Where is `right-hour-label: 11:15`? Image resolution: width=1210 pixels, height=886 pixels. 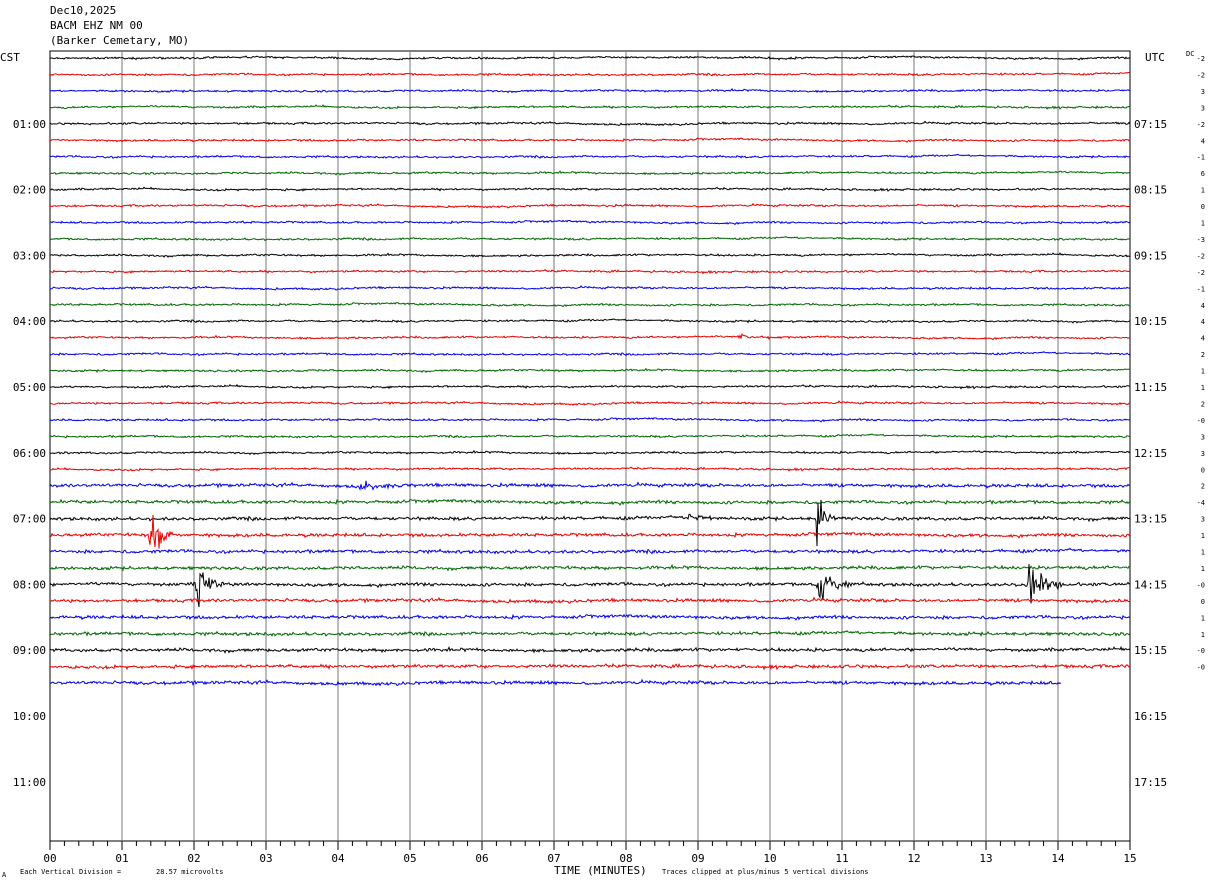 right-hour-label: 11:15 is located at coordinates (1150, 387).